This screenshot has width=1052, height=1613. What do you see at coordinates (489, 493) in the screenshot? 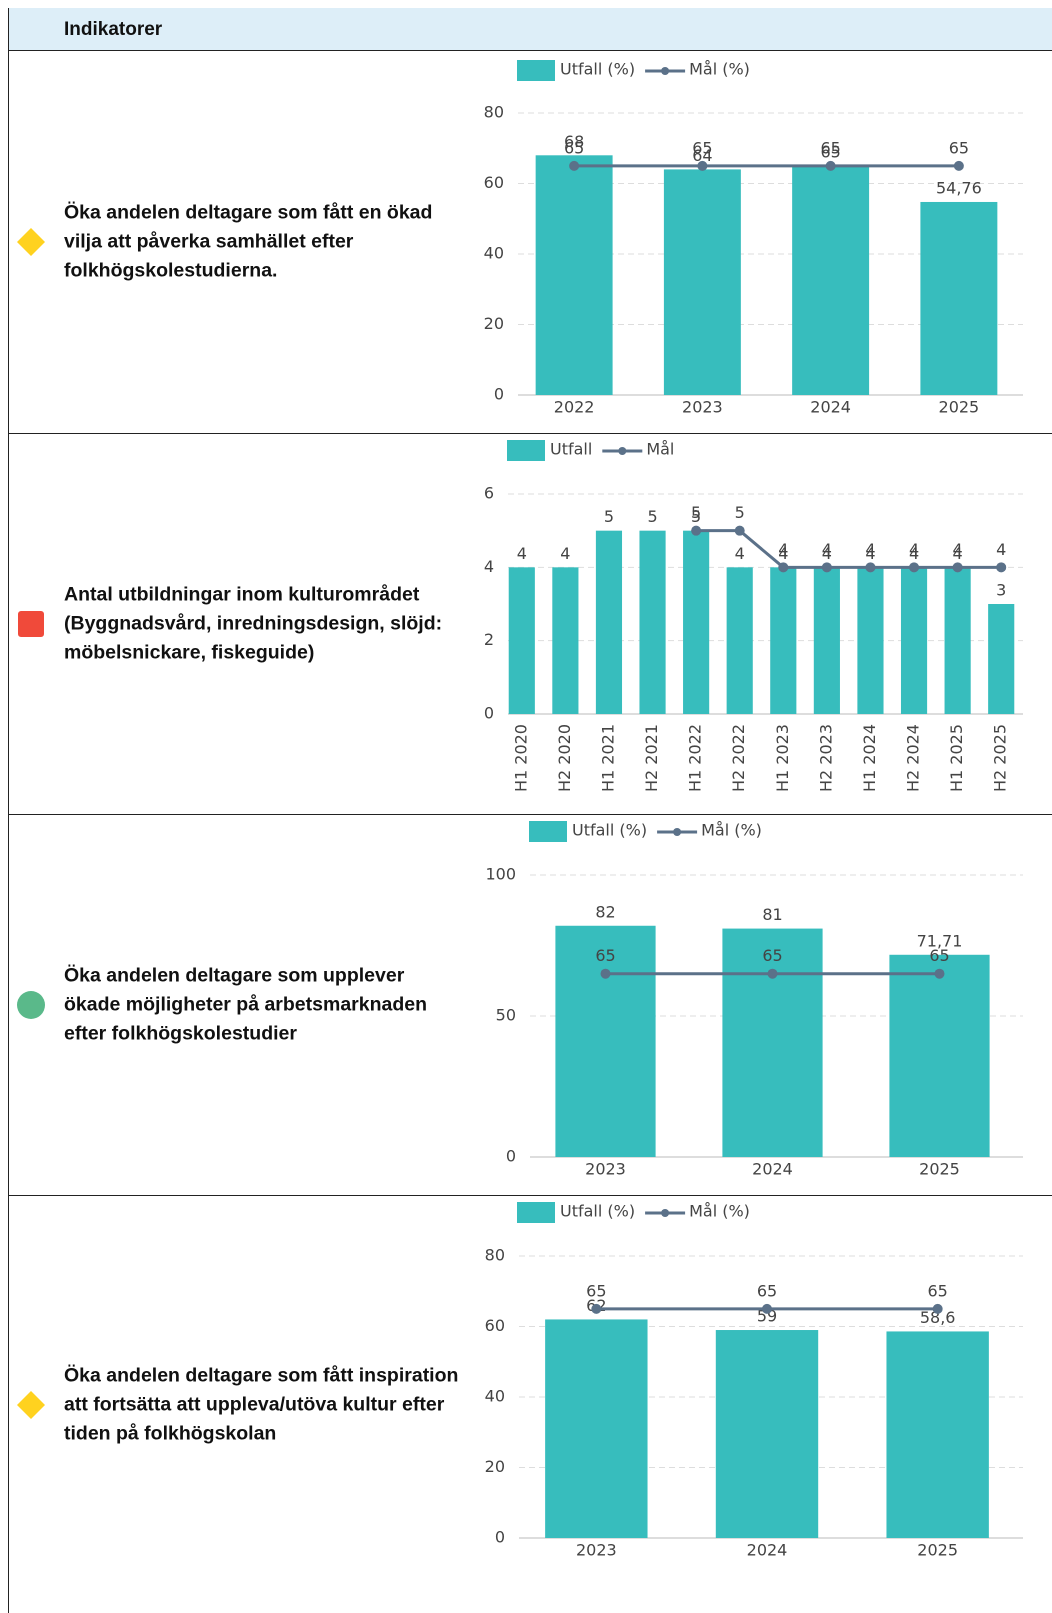
I see `y-tick-label: 6` at bounding box center [489, 493].